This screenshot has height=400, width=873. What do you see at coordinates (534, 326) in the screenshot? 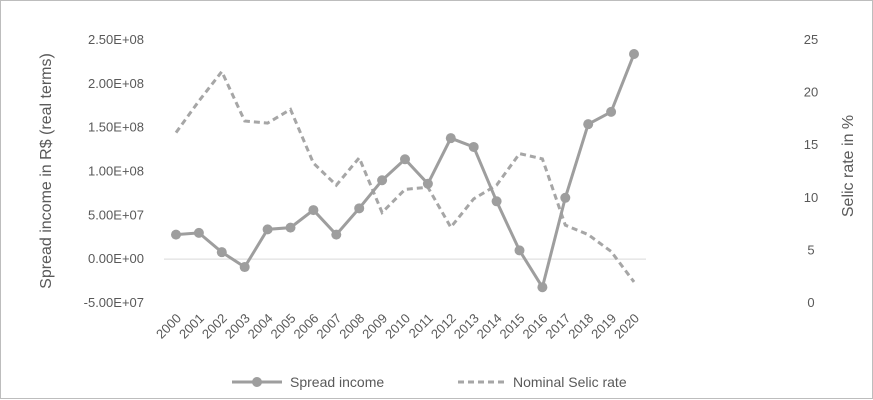
I see `x-tick-label: 2016` at bounding box center [534, 326].